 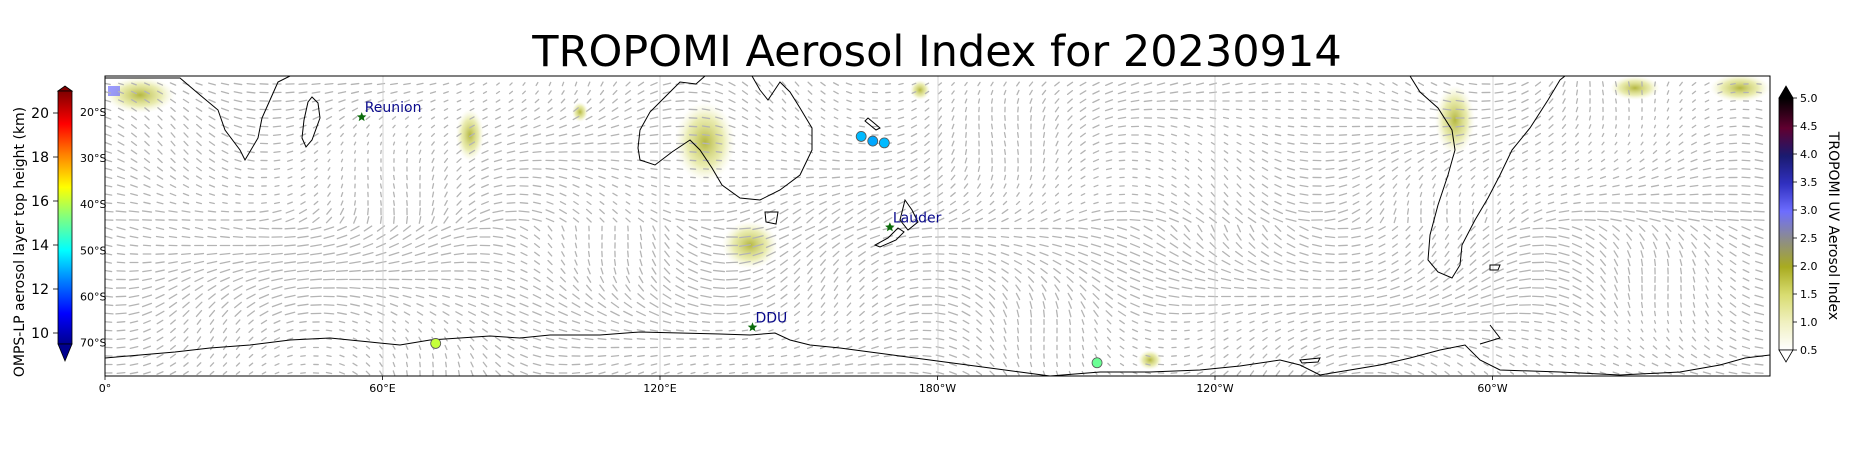 What do you see at coordinates (393, 108) in the screenshot?
I see `site-label: Reunion` at bounding box center [393, 108].